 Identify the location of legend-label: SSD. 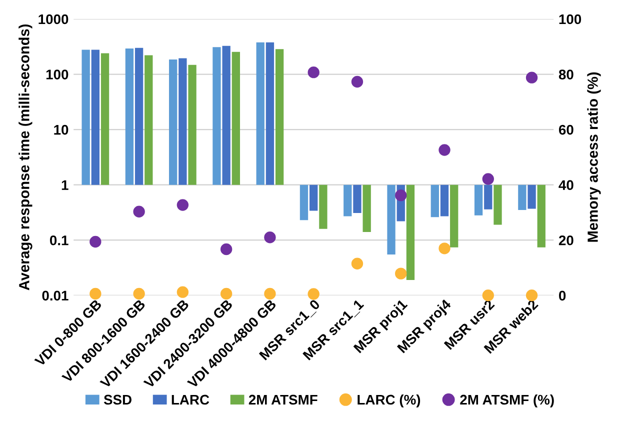
(118, 399).